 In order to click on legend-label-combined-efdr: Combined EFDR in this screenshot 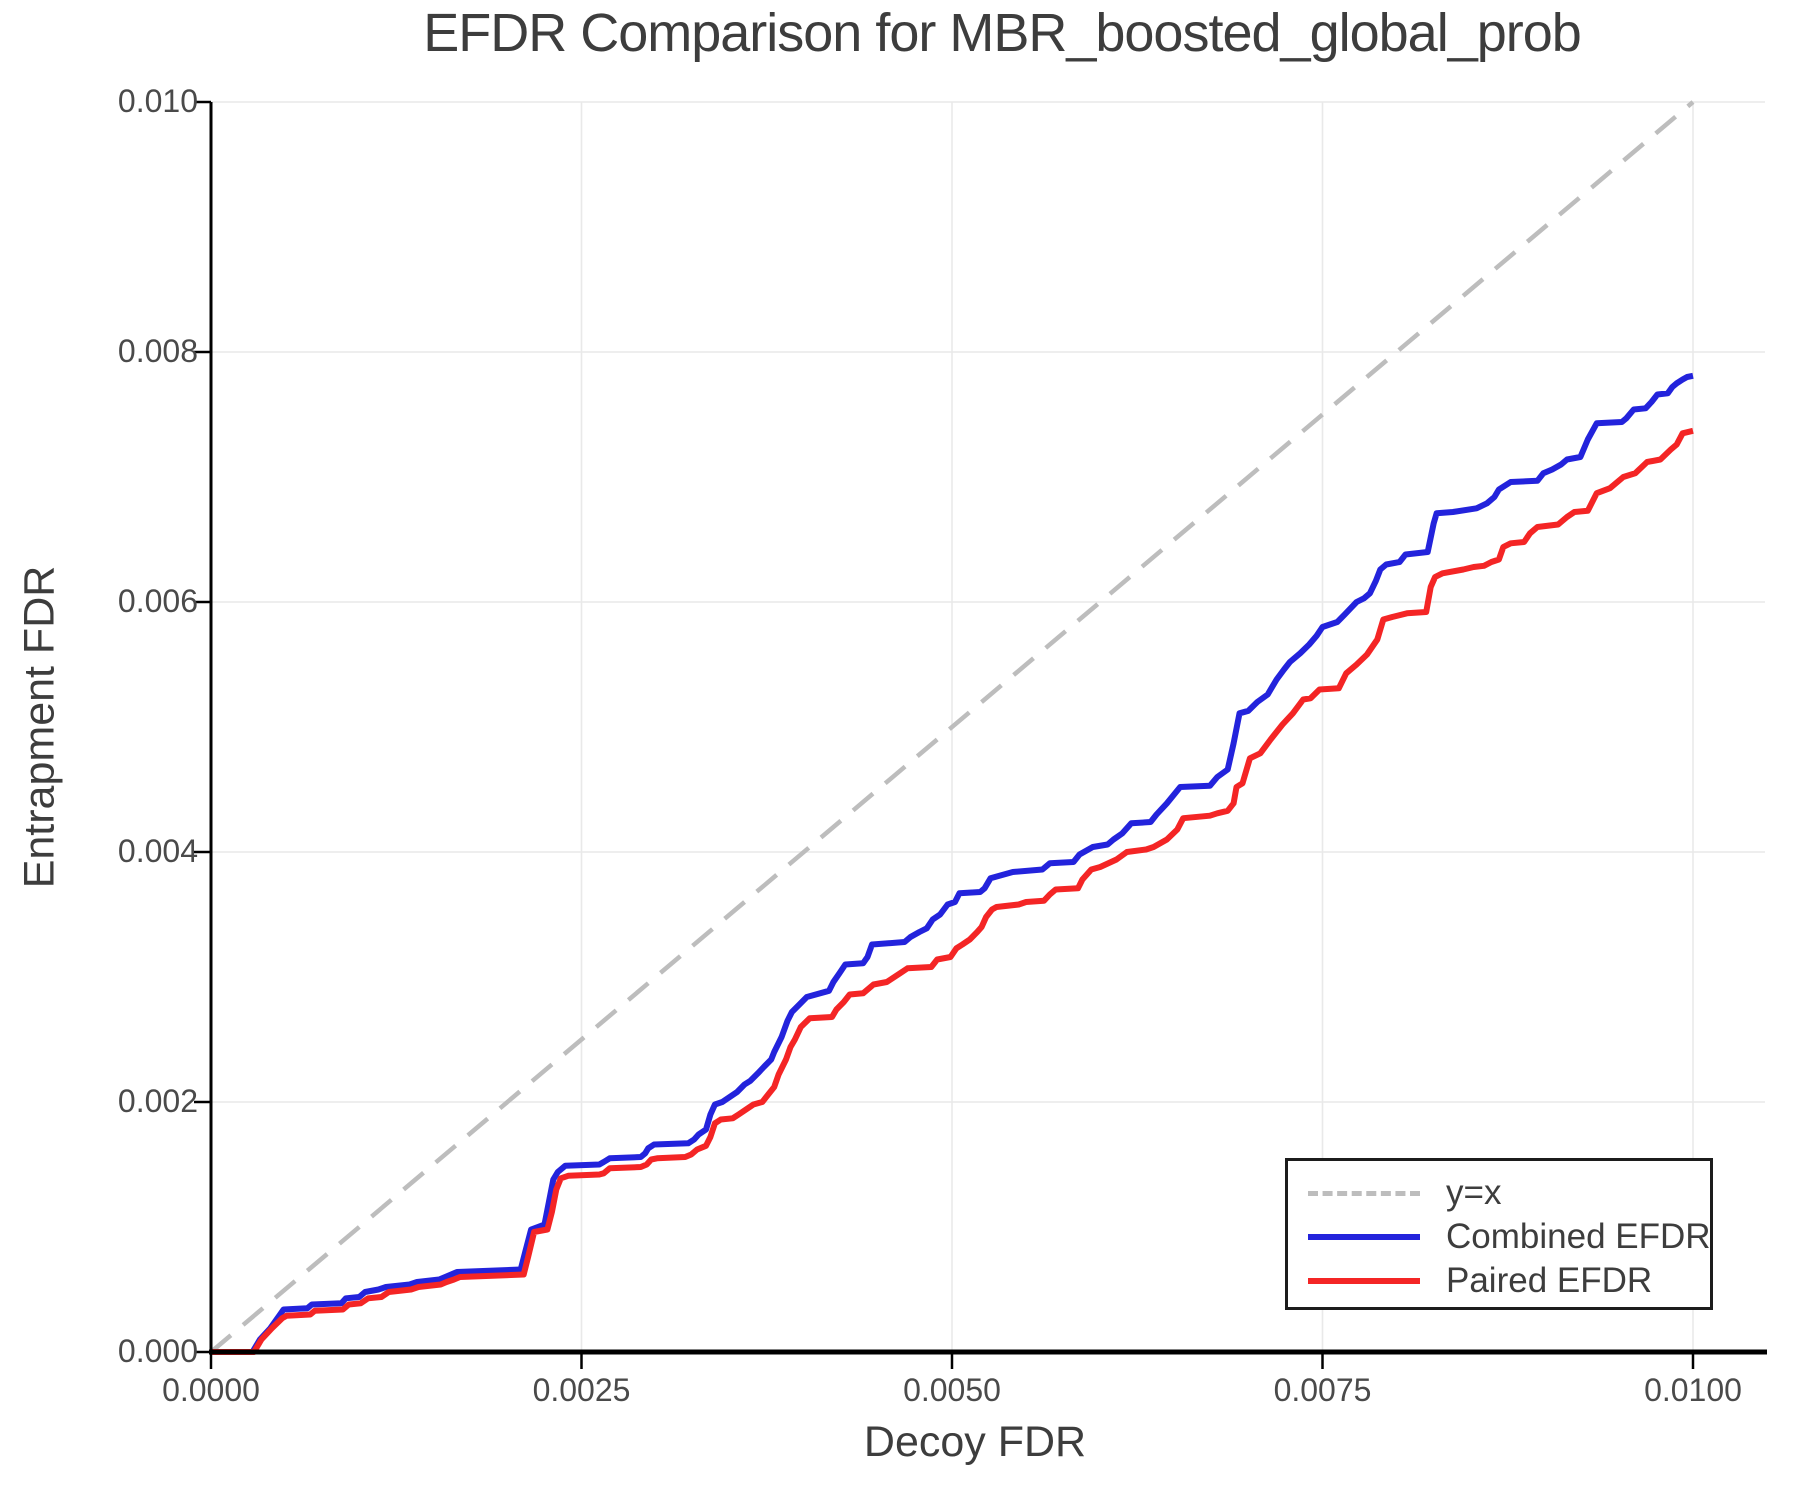, I will do `click(1578, 1236)`.